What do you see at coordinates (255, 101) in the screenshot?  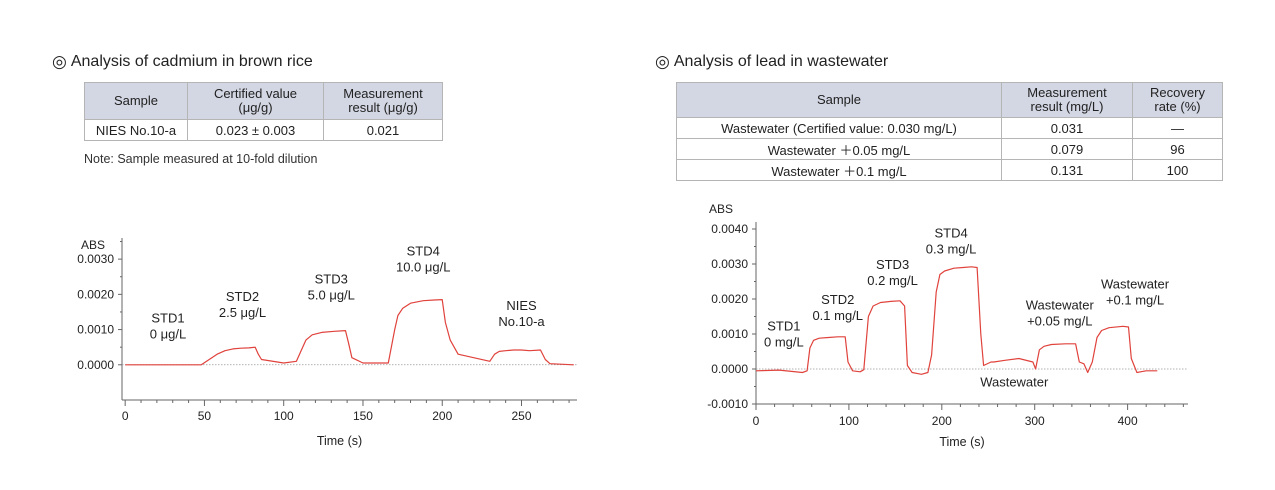 I see `table-header: Certified value (μg/g)` at bounding box center [255, 101].